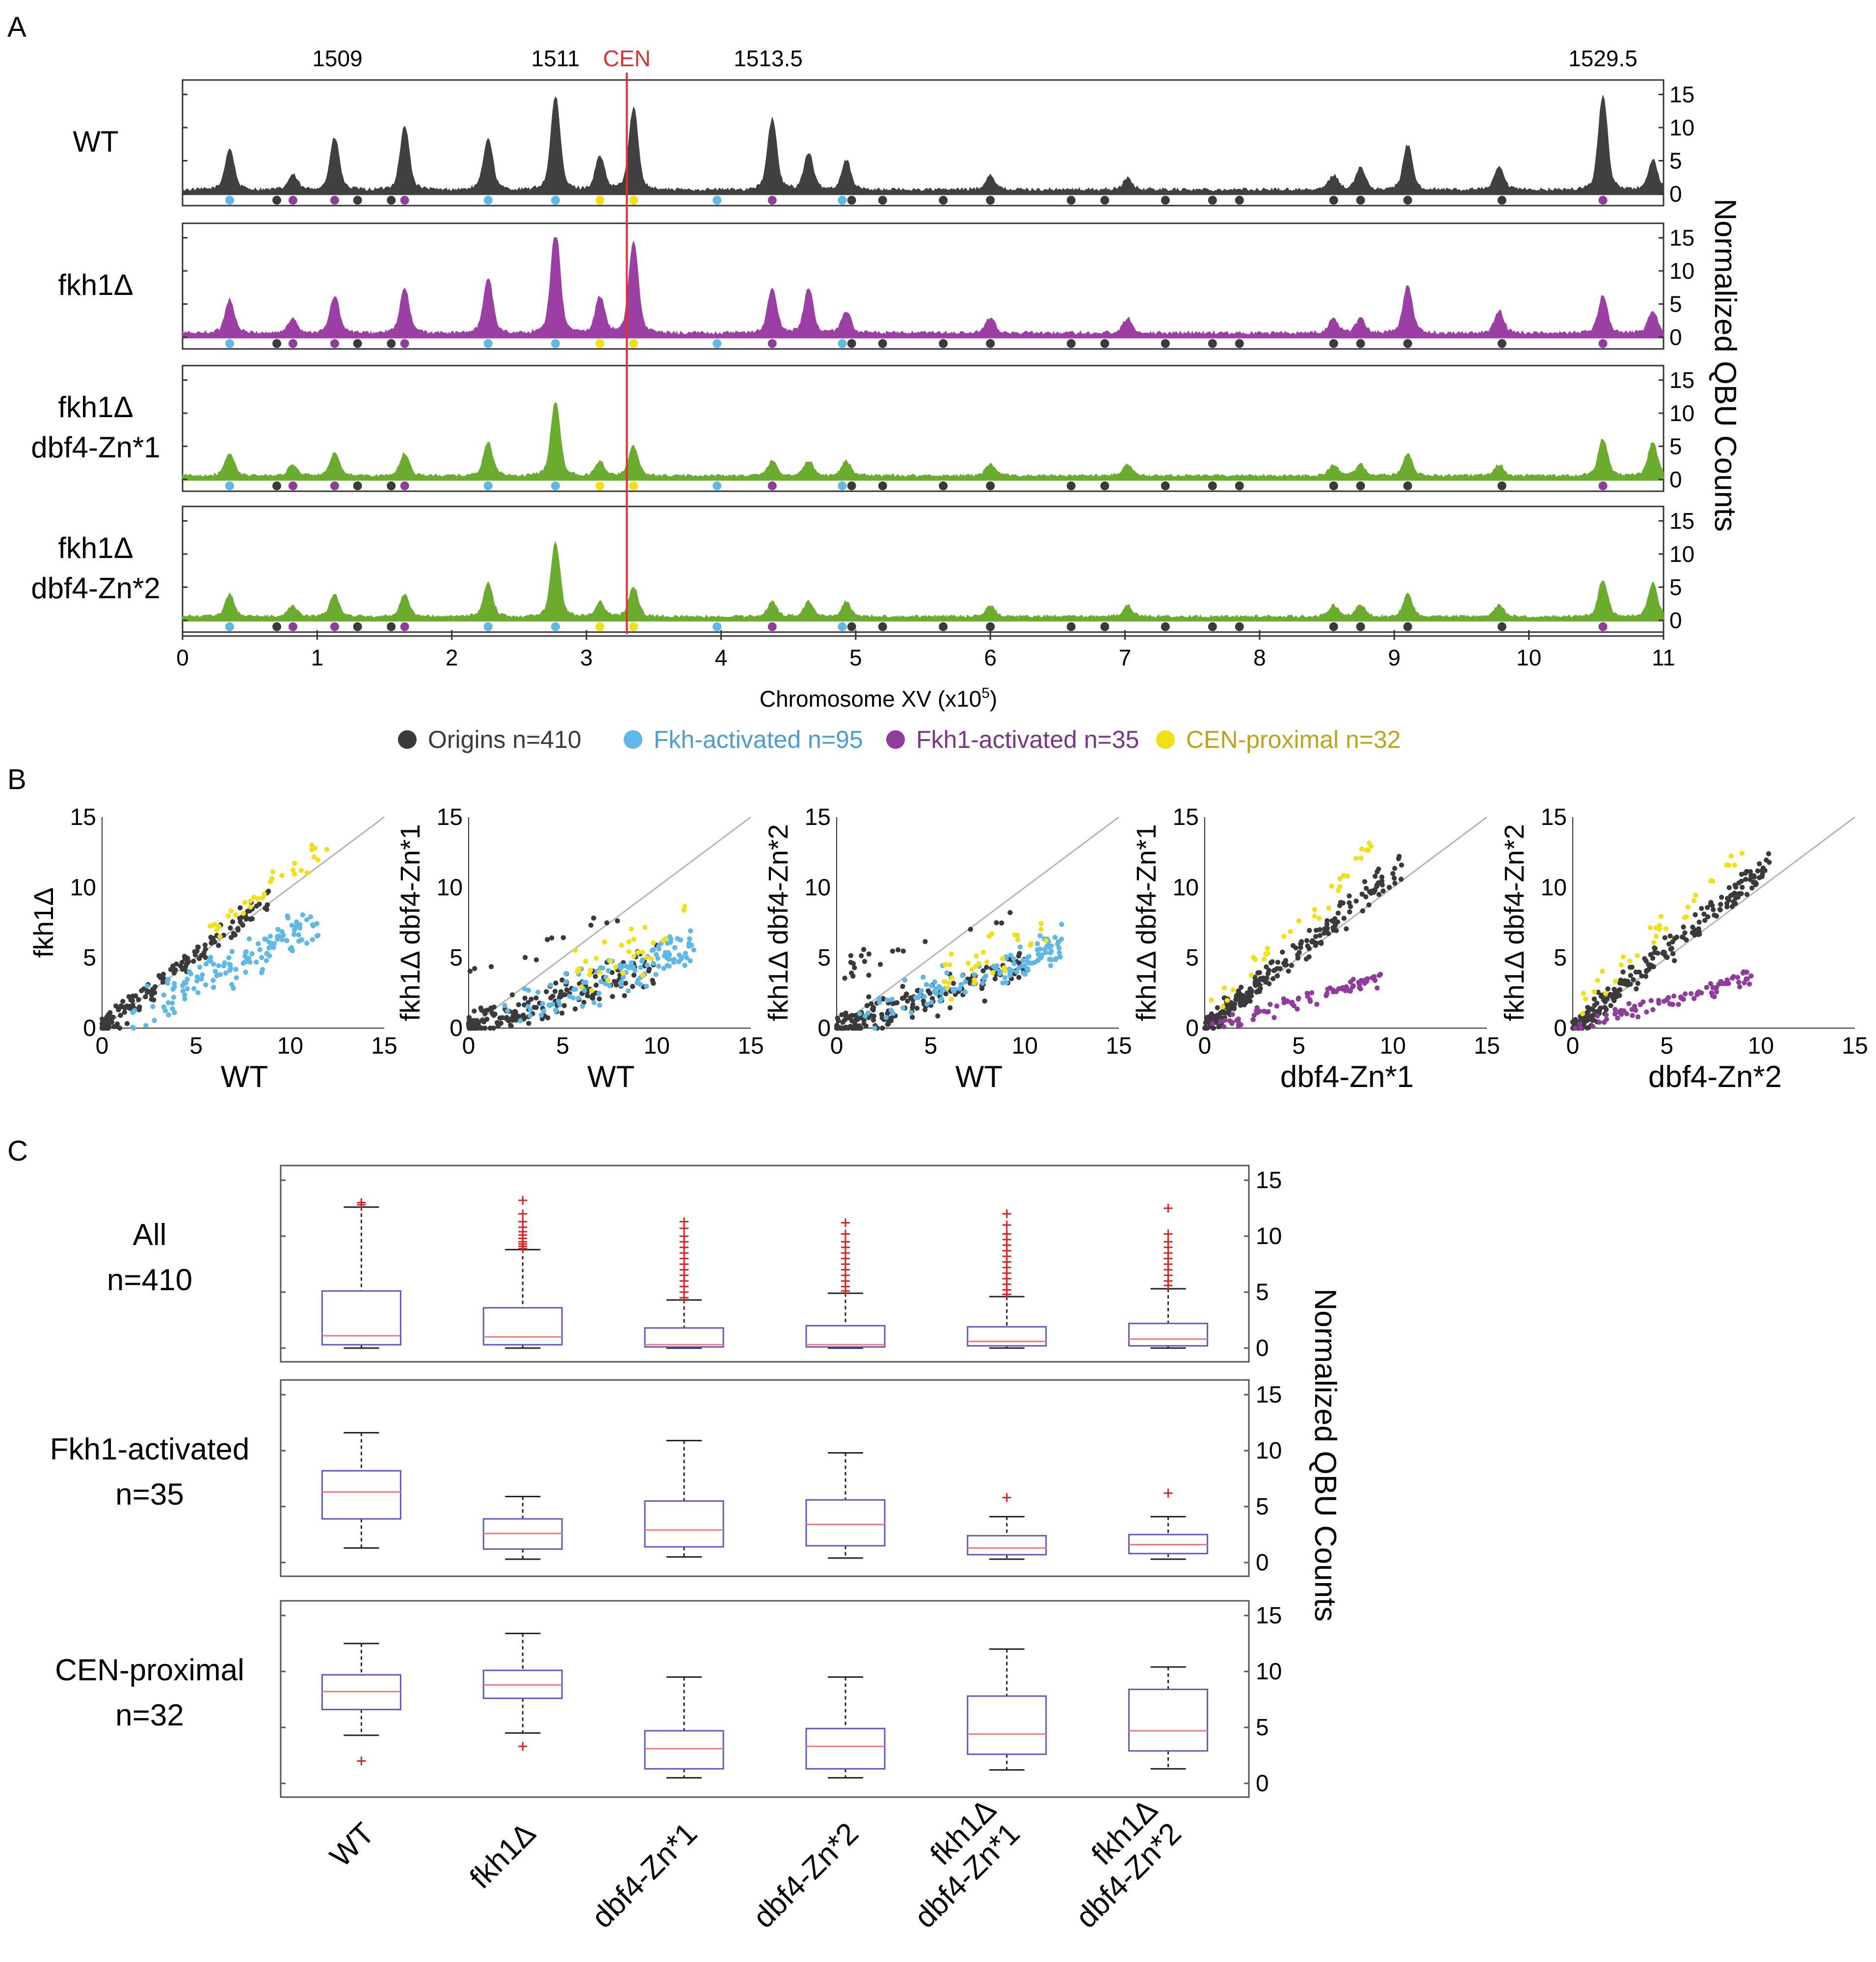  Describe the element at coordinates (212, 949) in the screenshot. I see `scatter-plot-0: 00 5 5 10 10 15 15 WT fkh1Δ` at that location.